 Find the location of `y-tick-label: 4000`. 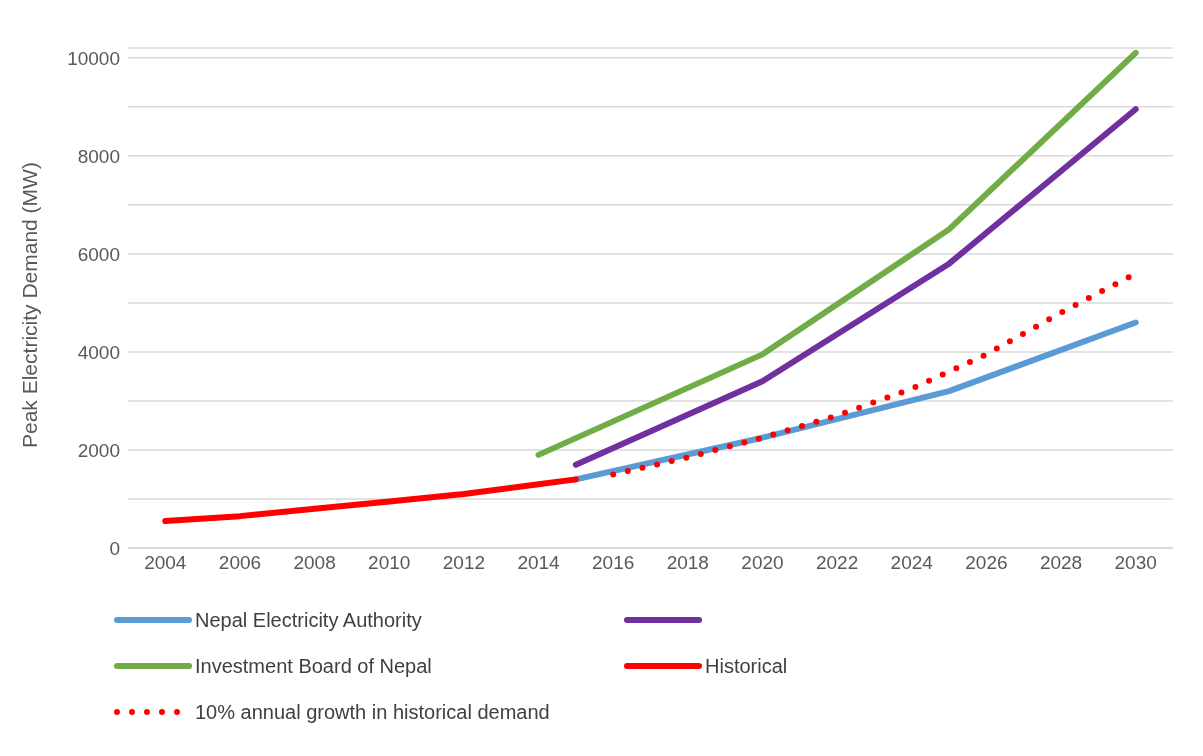

y-tick-label: 4000 is located at coordinates (98, 352).